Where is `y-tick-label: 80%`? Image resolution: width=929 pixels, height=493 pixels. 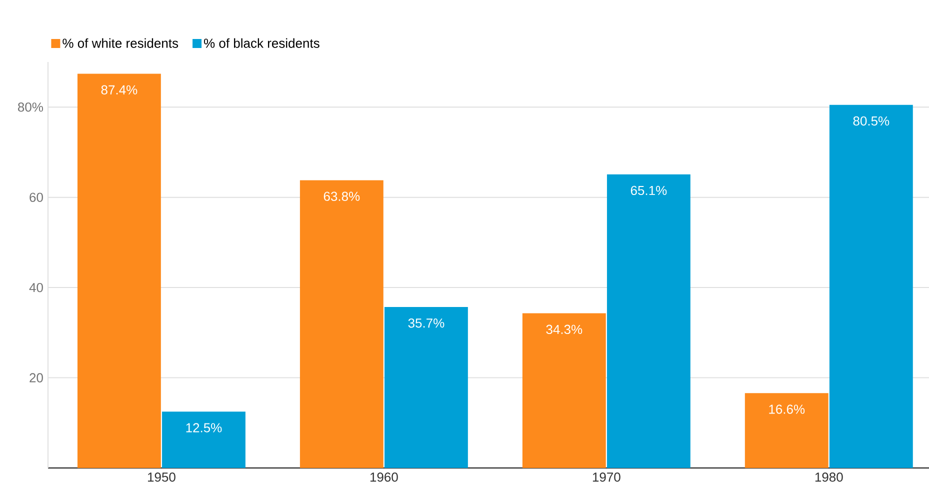
y-tick-label: 80% is located at coordinates (31, 107).